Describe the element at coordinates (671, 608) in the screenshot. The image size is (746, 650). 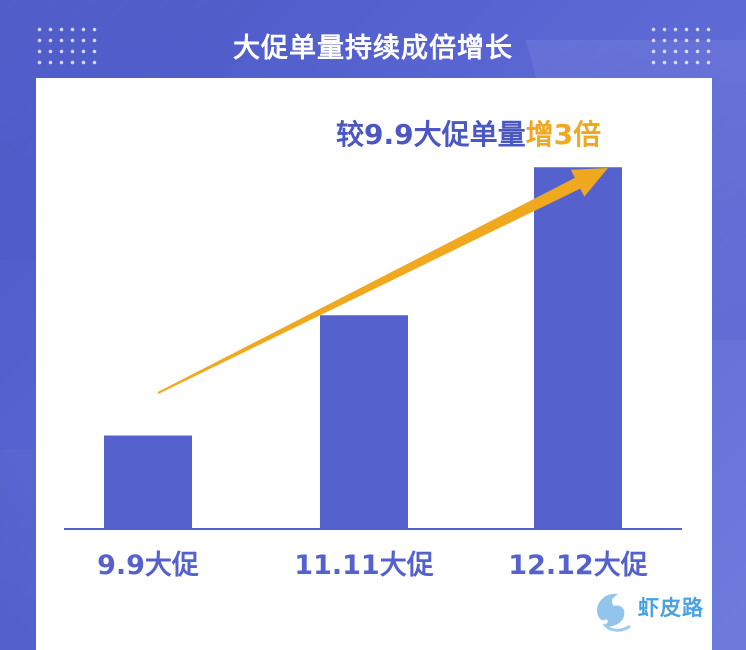
I see `watermark-brand: 虾皮路` at that location.